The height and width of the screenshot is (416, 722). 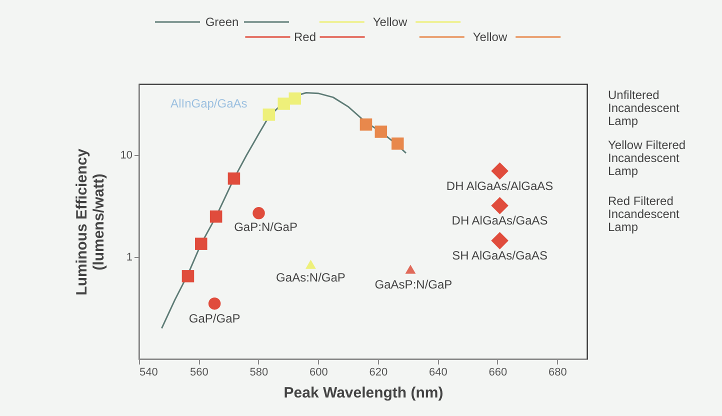 I want to click on x-tick-label: 540, so click(x=149, y=372).